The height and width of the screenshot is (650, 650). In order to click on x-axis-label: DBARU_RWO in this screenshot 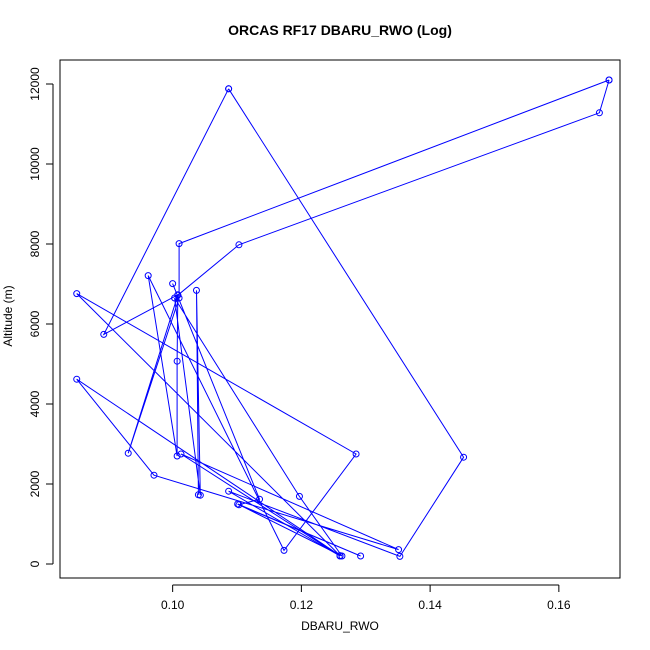, I will do `click(340, 626)`.